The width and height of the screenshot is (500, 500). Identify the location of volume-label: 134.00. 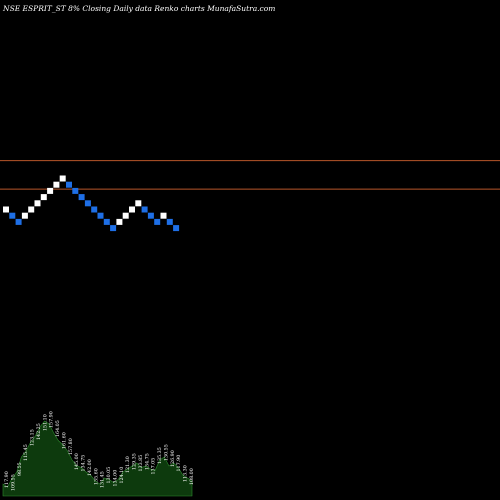
(115, 478).